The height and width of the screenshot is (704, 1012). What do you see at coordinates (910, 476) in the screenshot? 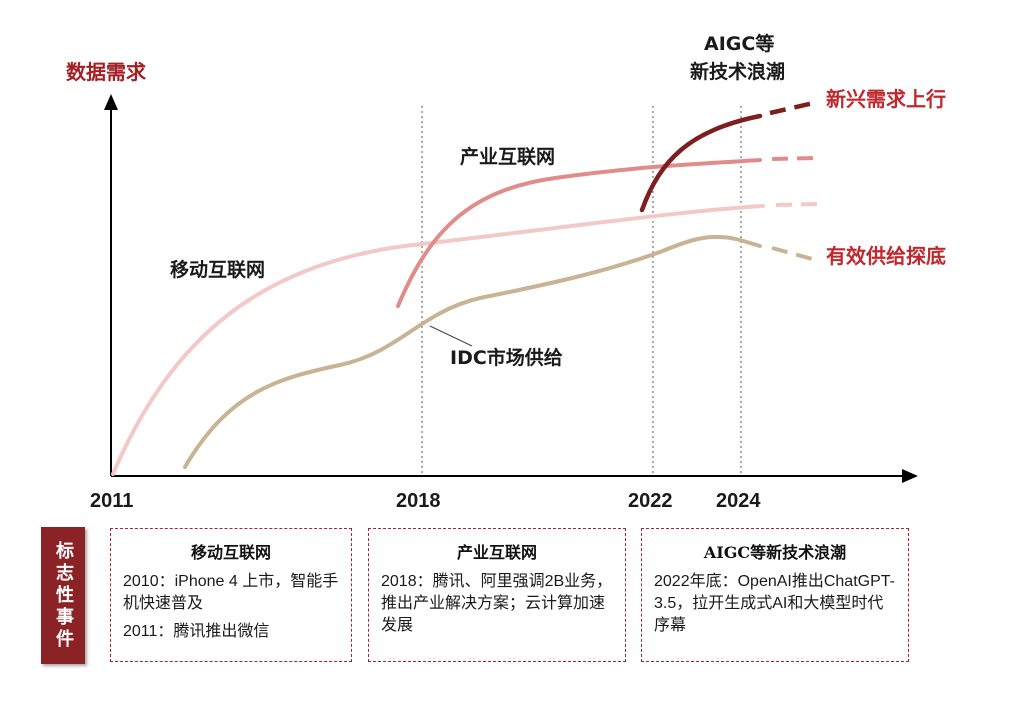
I see `x-axis-arrow` at bounding box center [910, 476].